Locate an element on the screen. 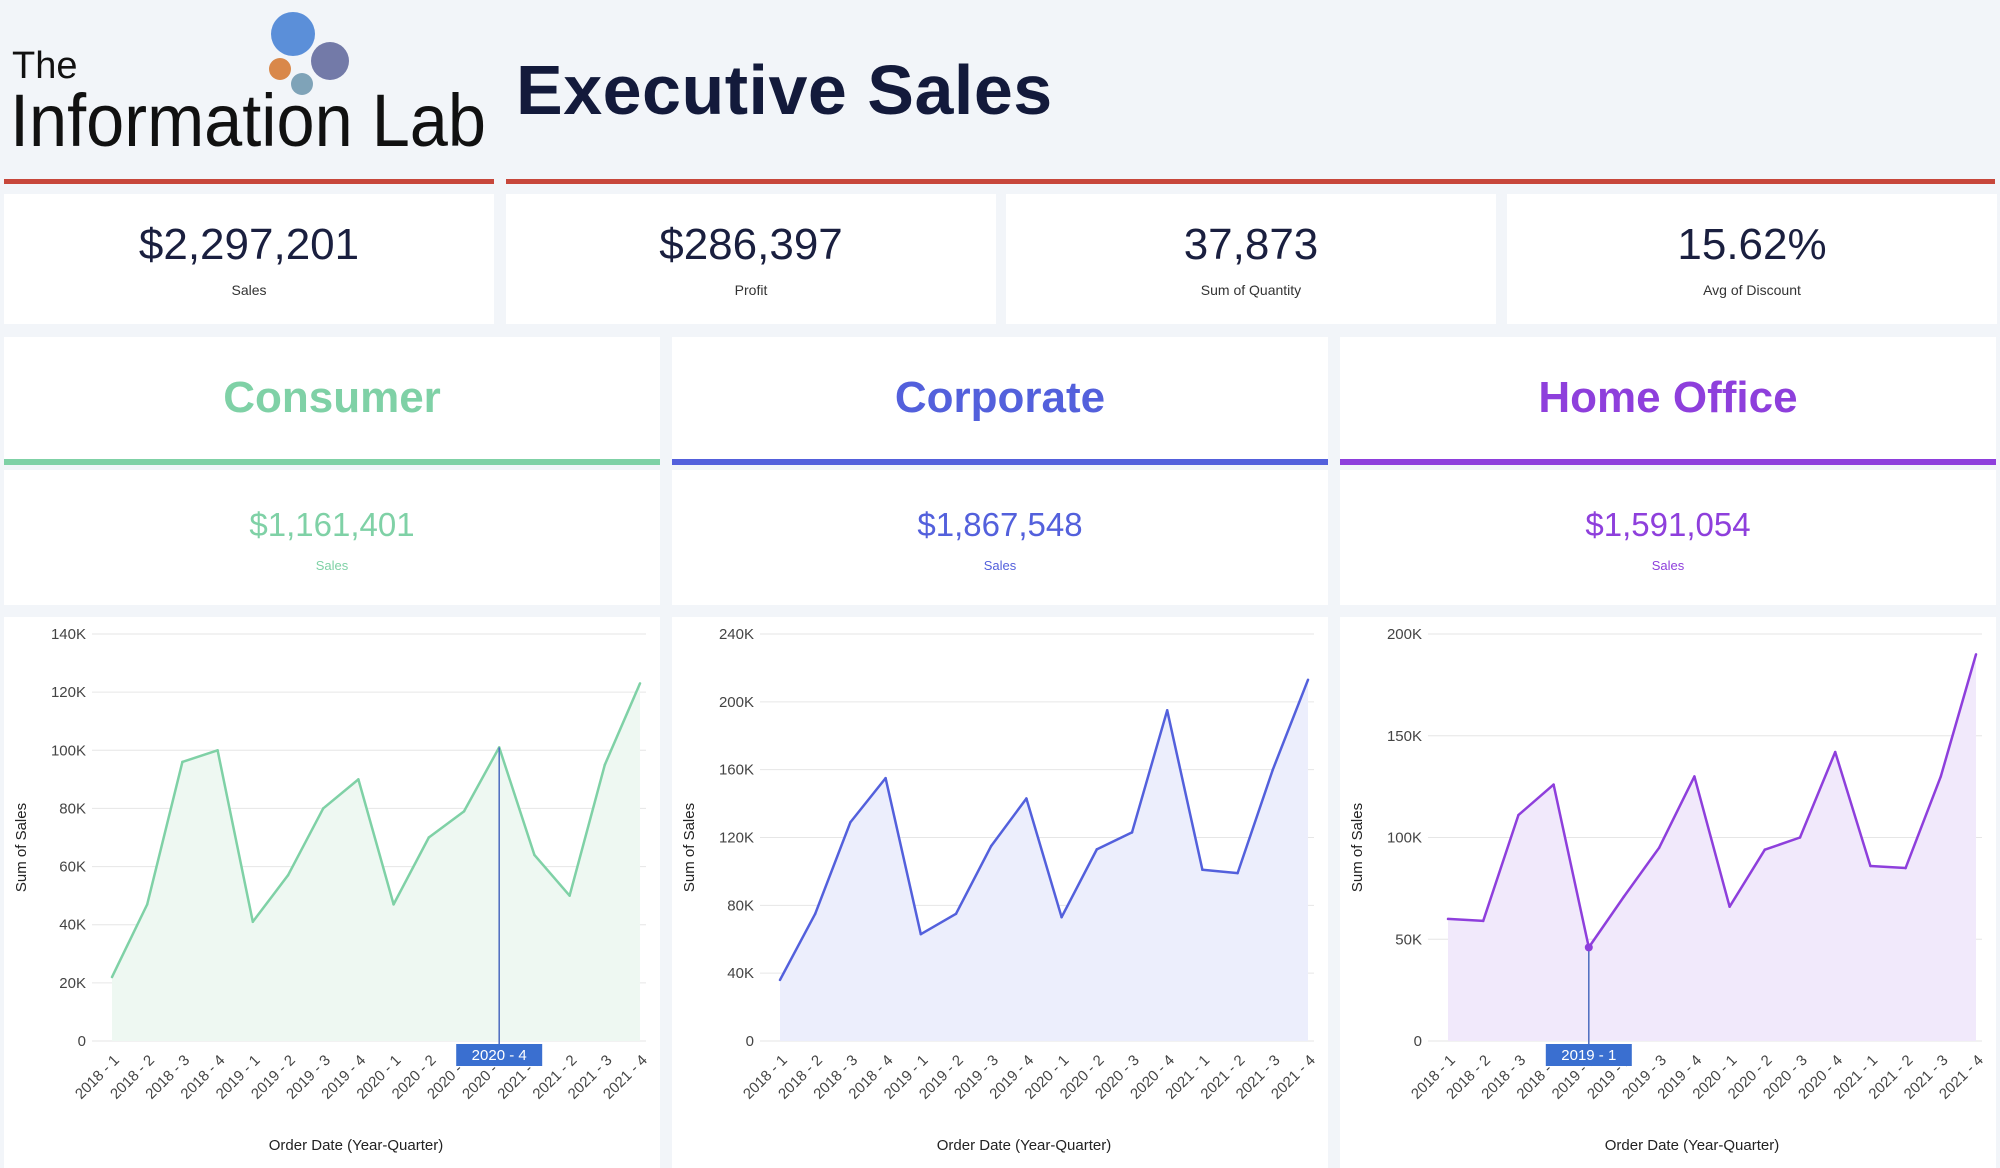 This screenshot has width=2000, height=1168. segment-title: Home Office is located at coordinates (1668, 397).